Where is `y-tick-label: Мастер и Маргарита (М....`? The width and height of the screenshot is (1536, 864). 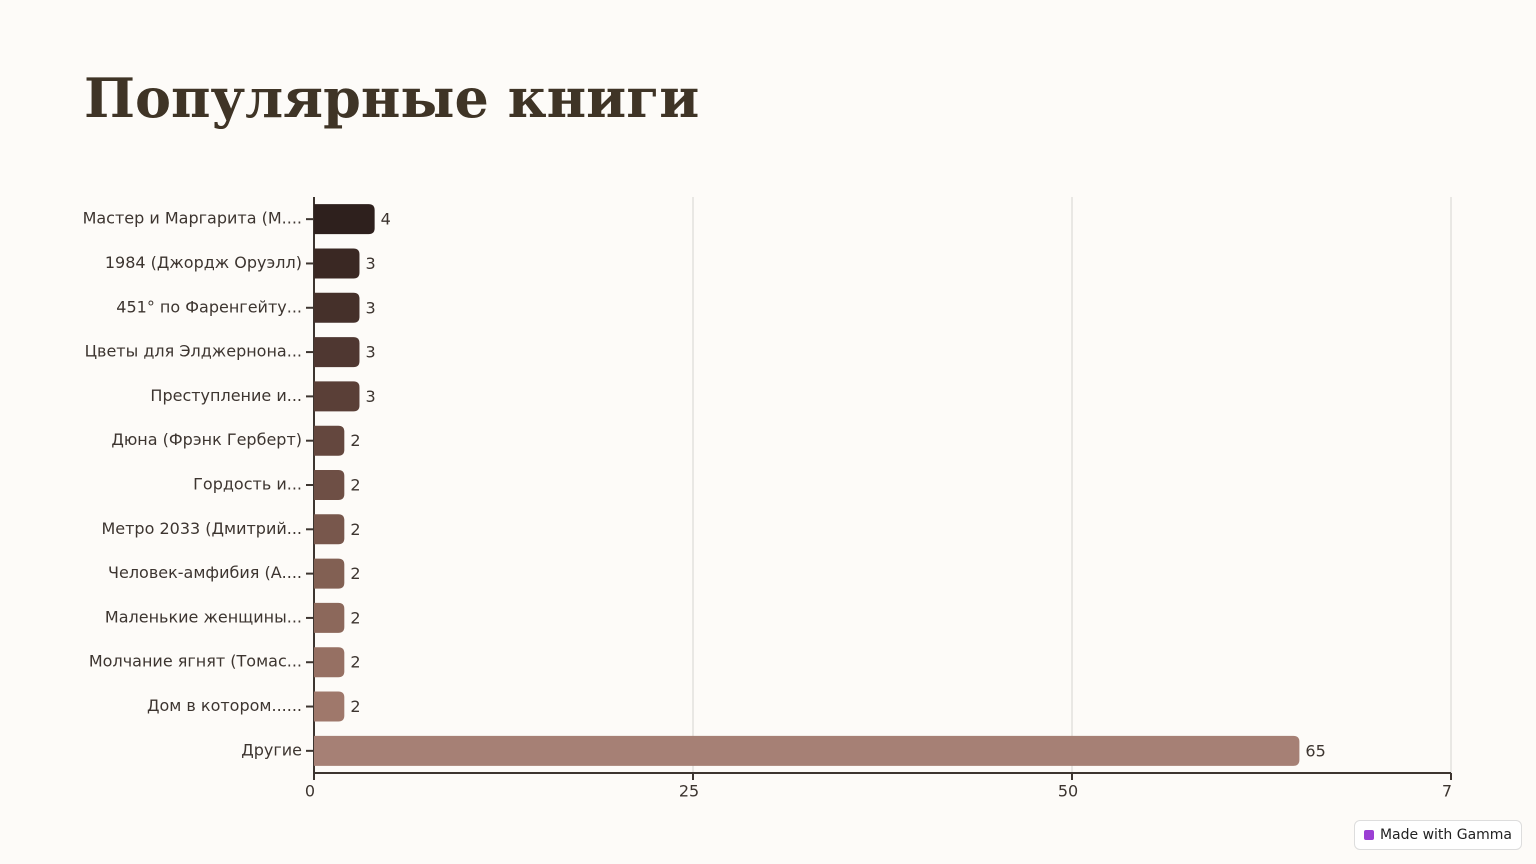 y-tick-label: Мастер и Маргарита (М.... is located at coordinates (192, 218).